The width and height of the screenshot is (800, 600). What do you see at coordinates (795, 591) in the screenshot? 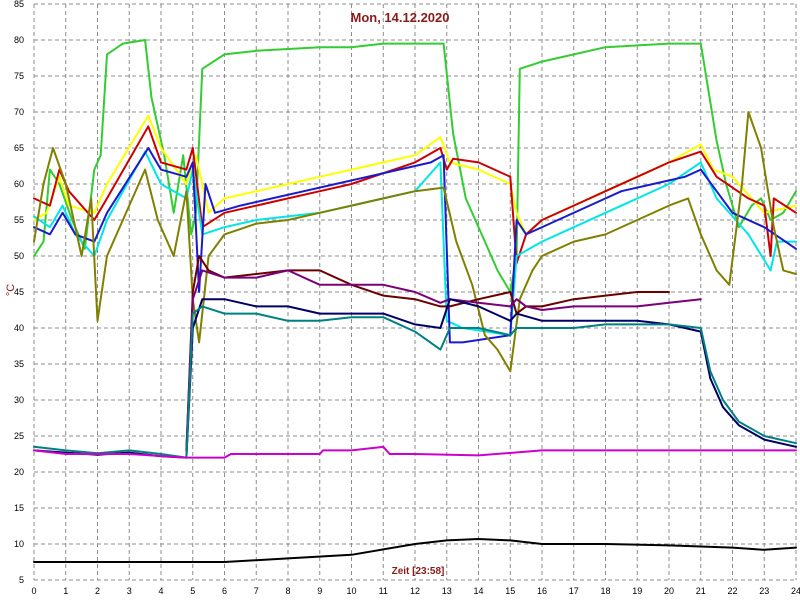
I see `x-tick-label: 24` at bounding box center [795, 591].